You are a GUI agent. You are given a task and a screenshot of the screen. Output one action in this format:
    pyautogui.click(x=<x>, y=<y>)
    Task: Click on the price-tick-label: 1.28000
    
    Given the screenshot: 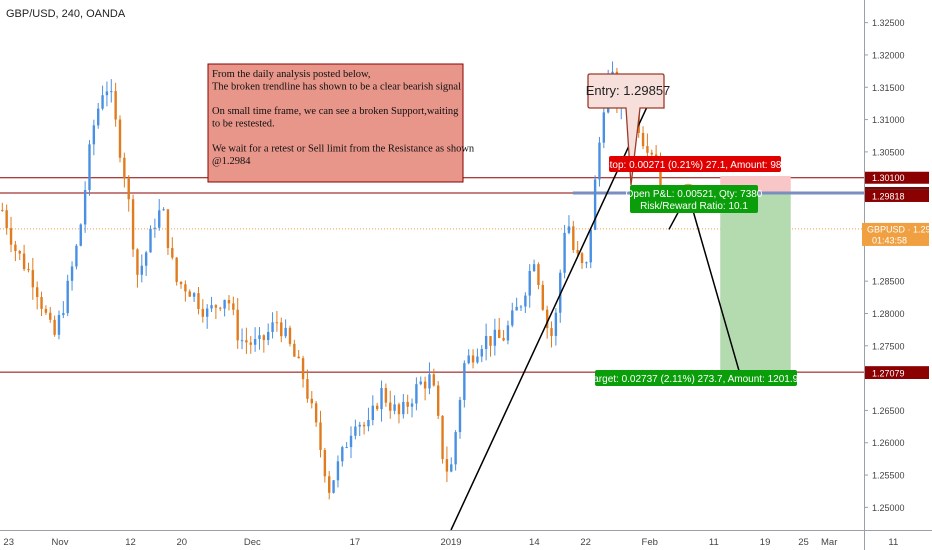 What is the action you would take?
    pyautogui.click(x=888, y=314)
    